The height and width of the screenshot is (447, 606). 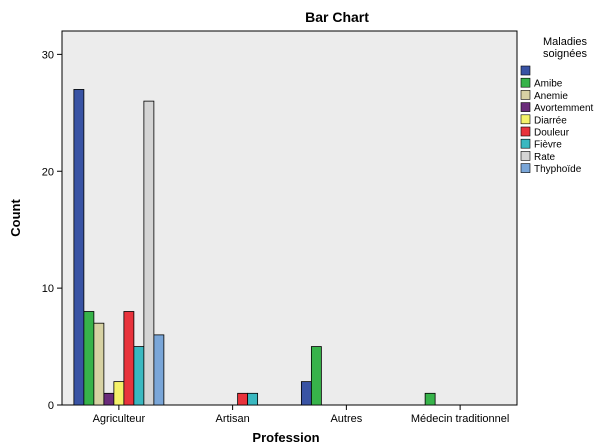 I want to click on legend-label: Avortemment, so click(x=564, y=108).